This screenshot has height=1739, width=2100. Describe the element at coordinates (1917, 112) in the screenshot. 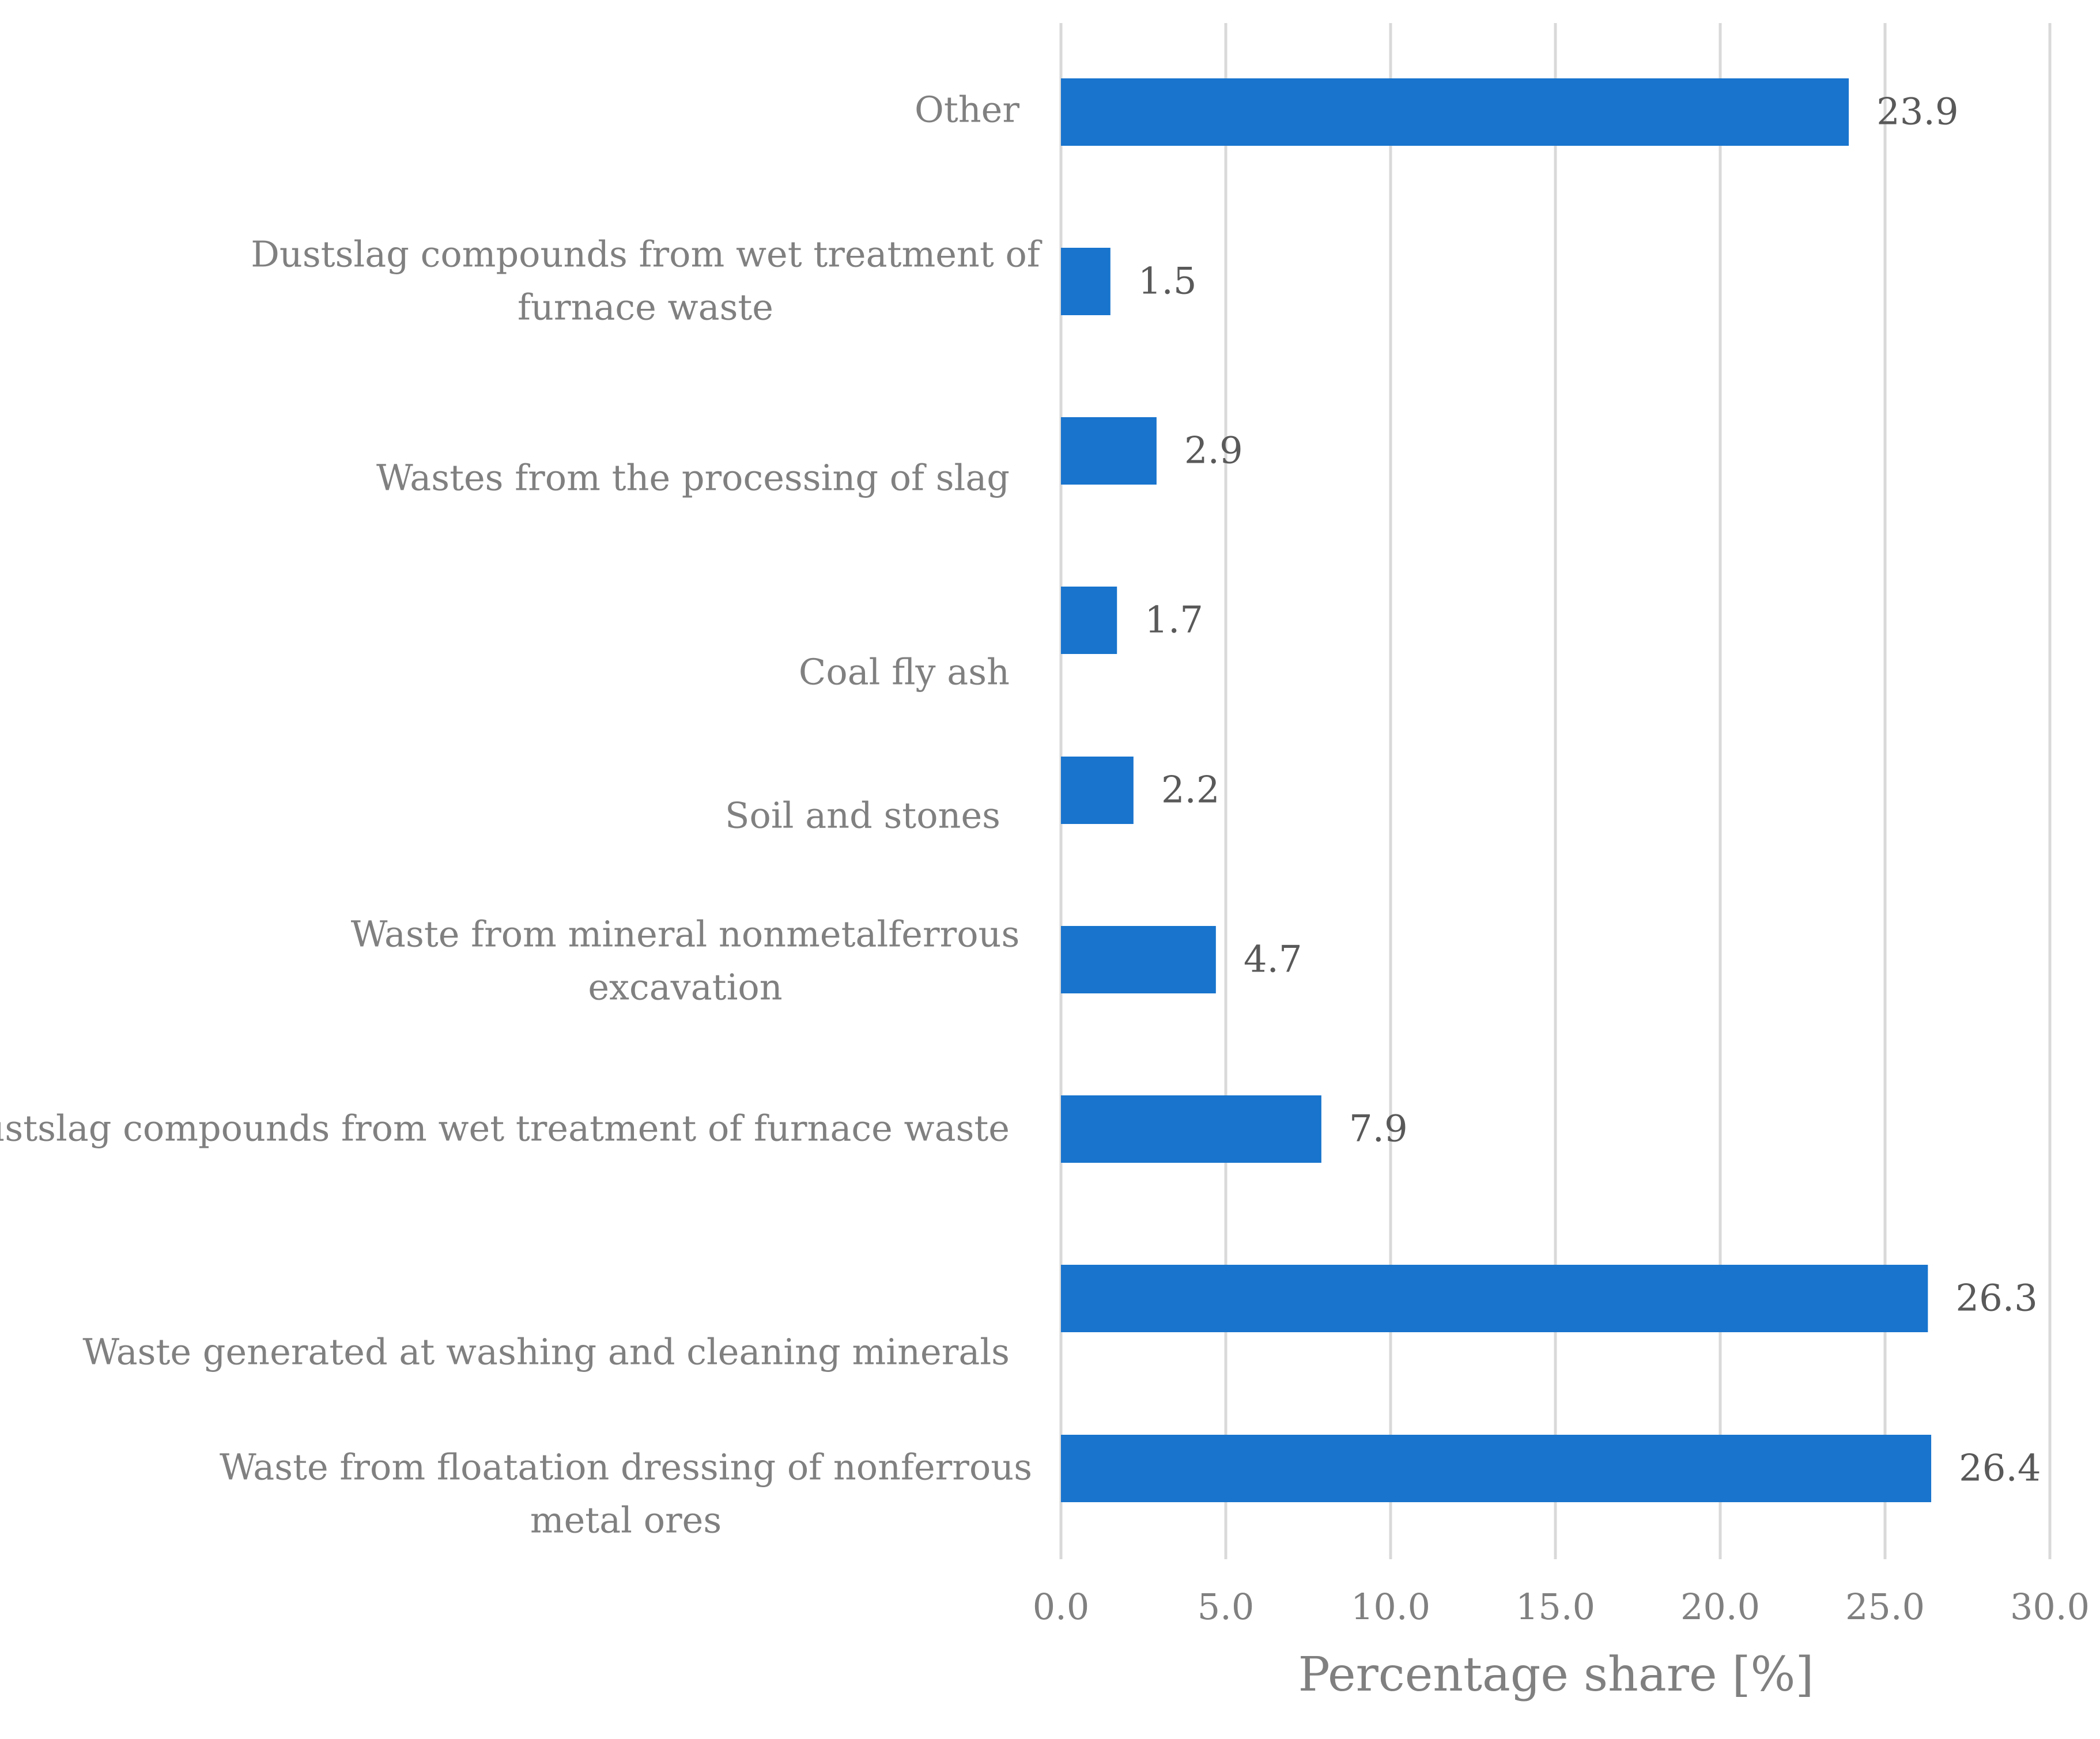

I see `value-label: 23.9` at that location.